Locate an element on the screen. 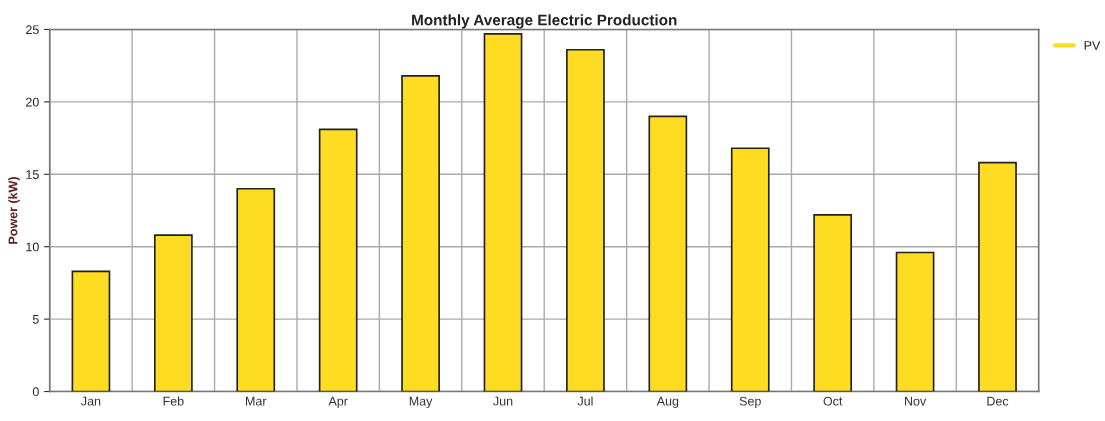 The height and width of the screenshot is (421, 1105). x-tick-label: Aug is located at coordinates (667, 402).